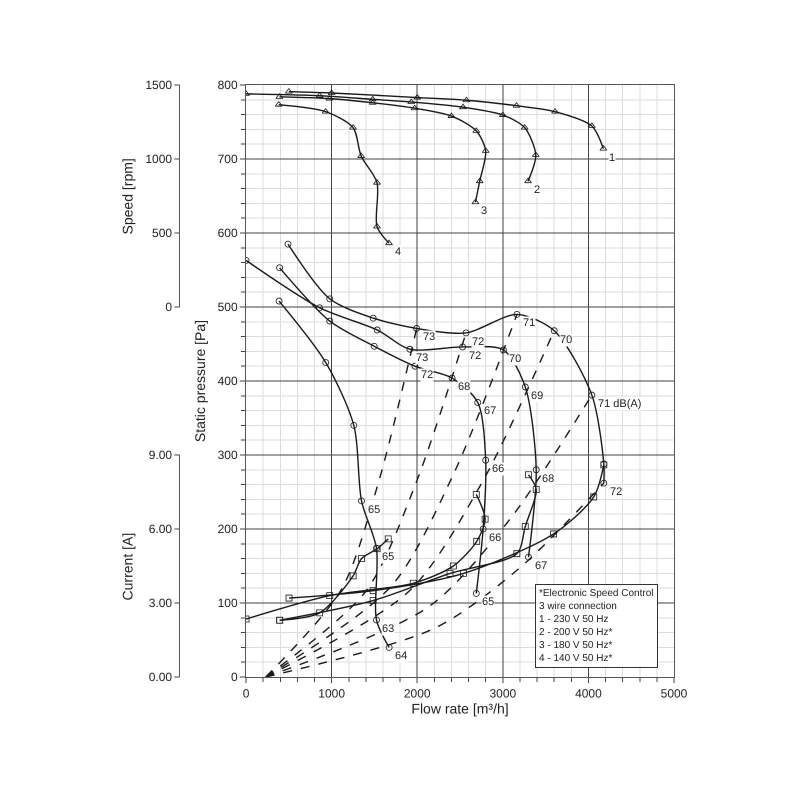  Describe the element at coordinates (398, 252) in the screenshot. I see `annotation: 4` at that location.